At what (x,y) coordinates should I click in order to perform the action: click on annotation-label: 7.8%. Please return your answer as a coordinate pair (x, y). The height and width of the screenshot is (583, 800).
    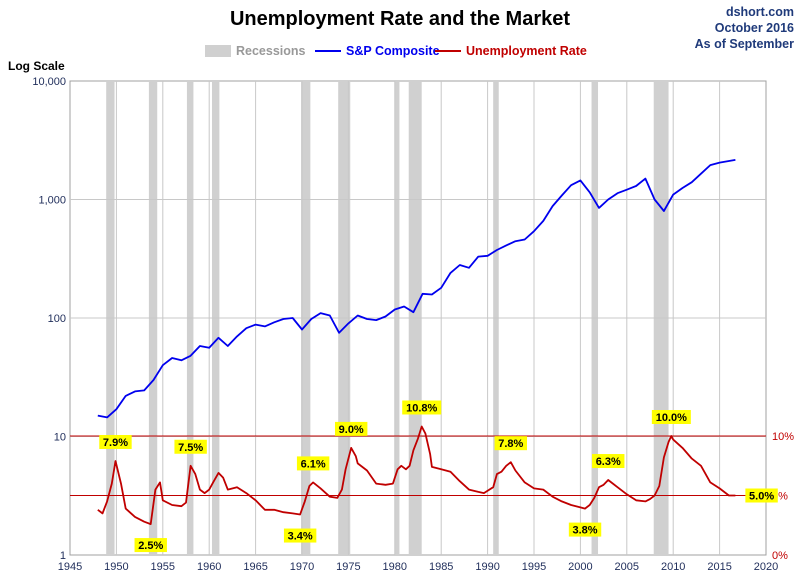
    Looking at the image, I should click on (510, 444).